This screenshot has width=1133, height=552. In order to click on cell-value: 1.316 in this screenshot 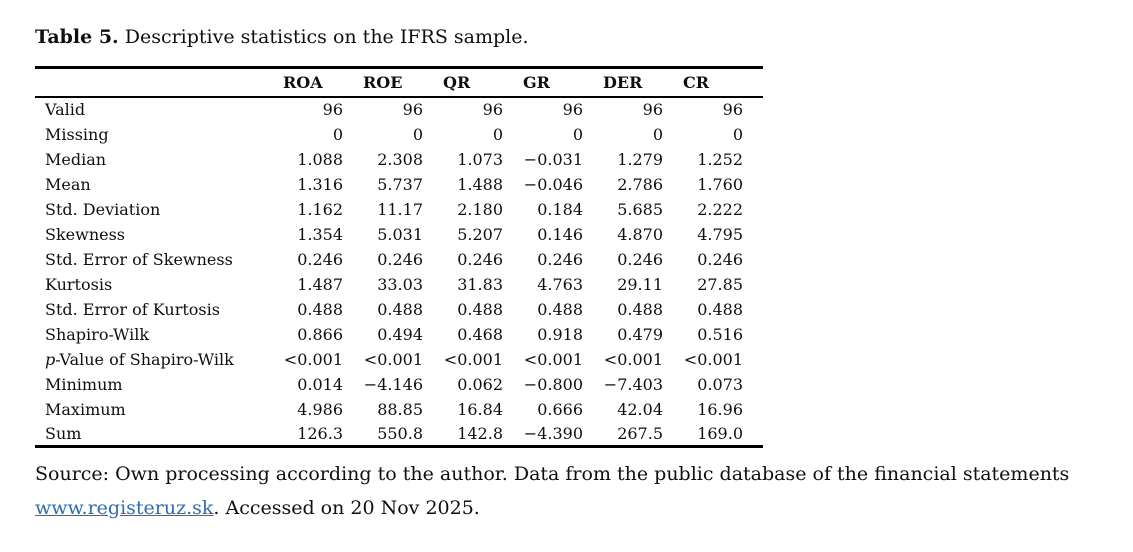, I will do `click(320, 184)`.